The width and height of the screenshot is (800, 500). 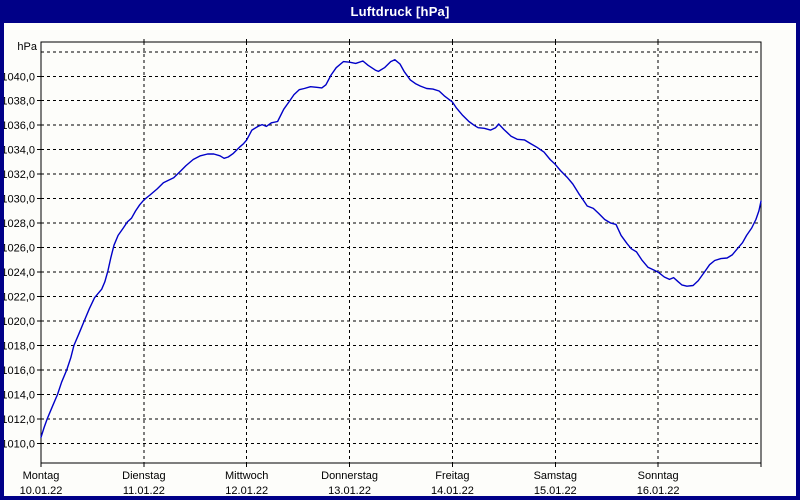 I want to click on day-date-label: 12.01.22, so click(x=246, y=490).